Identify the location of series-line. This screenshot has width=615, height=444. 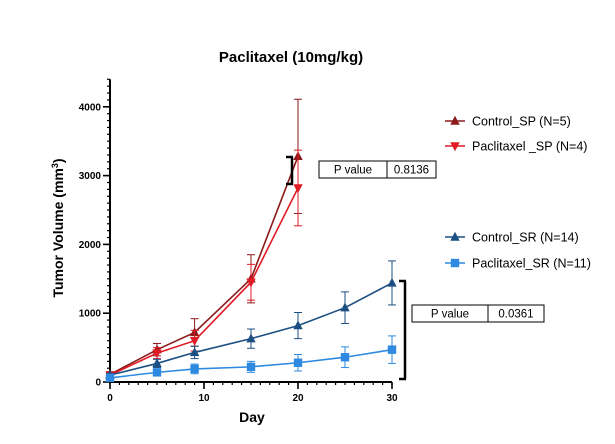
(204, 281).